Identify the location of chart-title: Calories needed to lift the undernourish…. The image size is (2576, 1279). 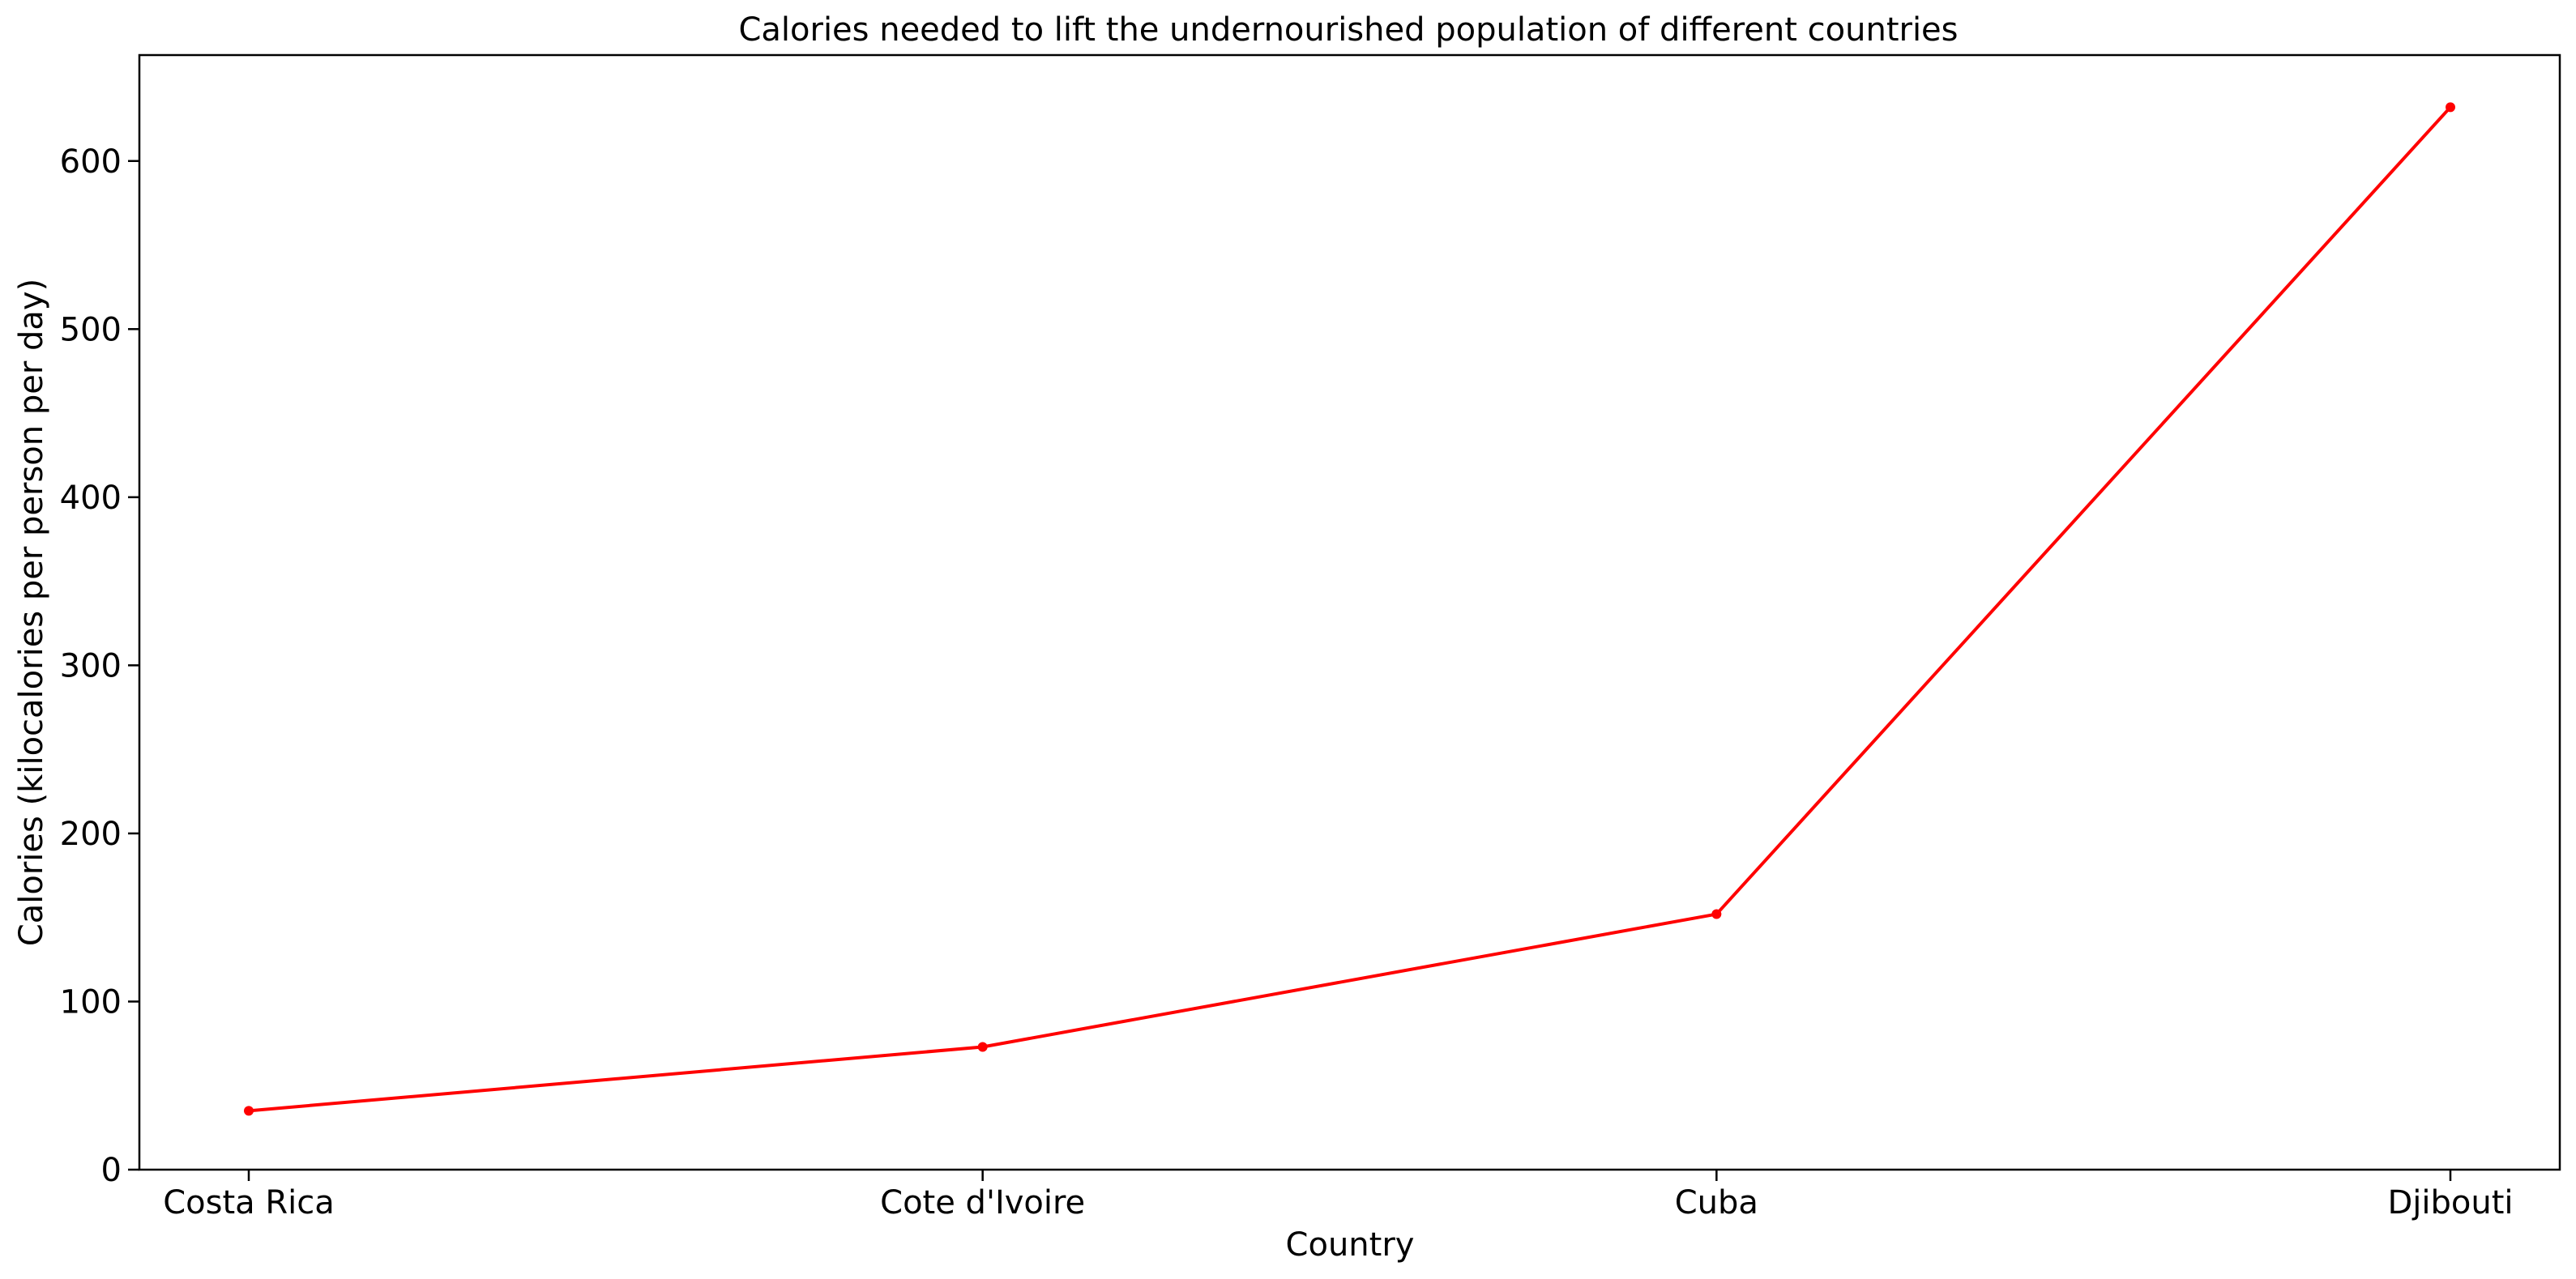
(1348, 30).